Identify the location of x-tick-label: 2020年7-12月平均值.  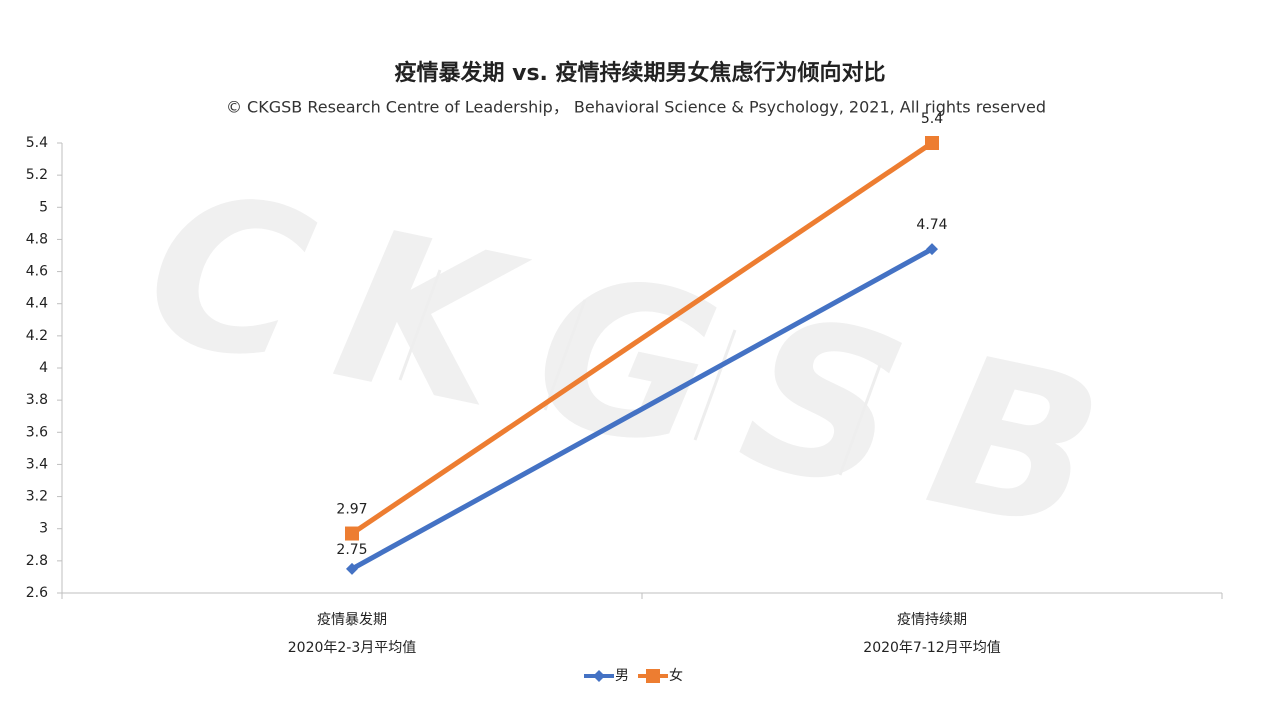
(931, 648).